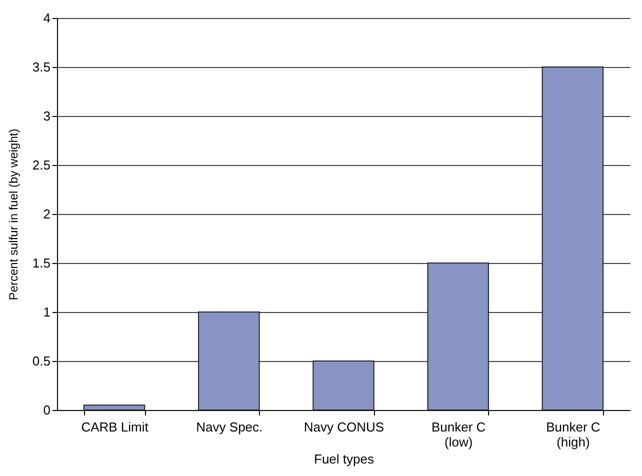  What do you see at coordinates (573, 435) in the screenshot?
I see `x-tick-label: Bunker C (high)` at bounding box center [573, 435].